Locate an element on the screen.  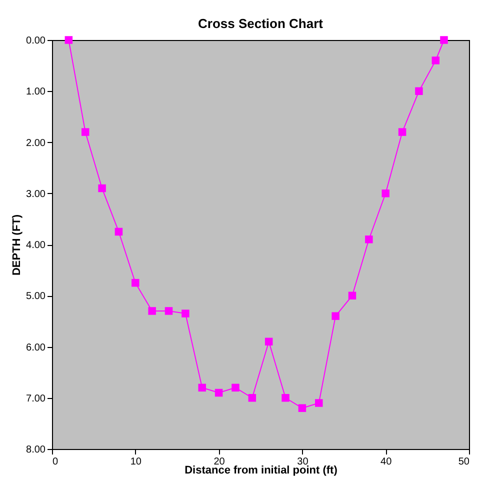
chart-title: Cross Section Chart is located at coordinates (261, 23).